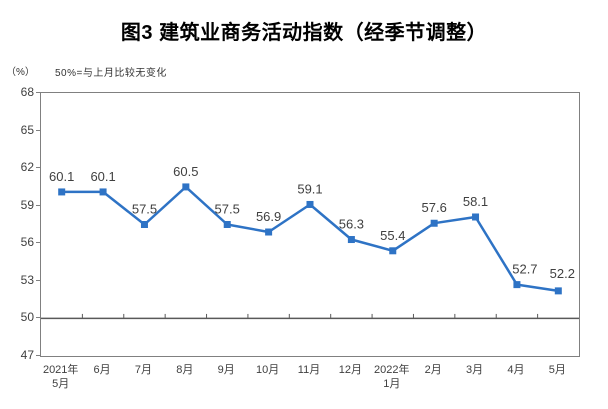 This screenshot has width=608, height=409. Describe the element at coordinates (304, 33) in the screenshot. I see `chart-title: 图3 建筑业商务活动指数（经季节调整）` at that location.